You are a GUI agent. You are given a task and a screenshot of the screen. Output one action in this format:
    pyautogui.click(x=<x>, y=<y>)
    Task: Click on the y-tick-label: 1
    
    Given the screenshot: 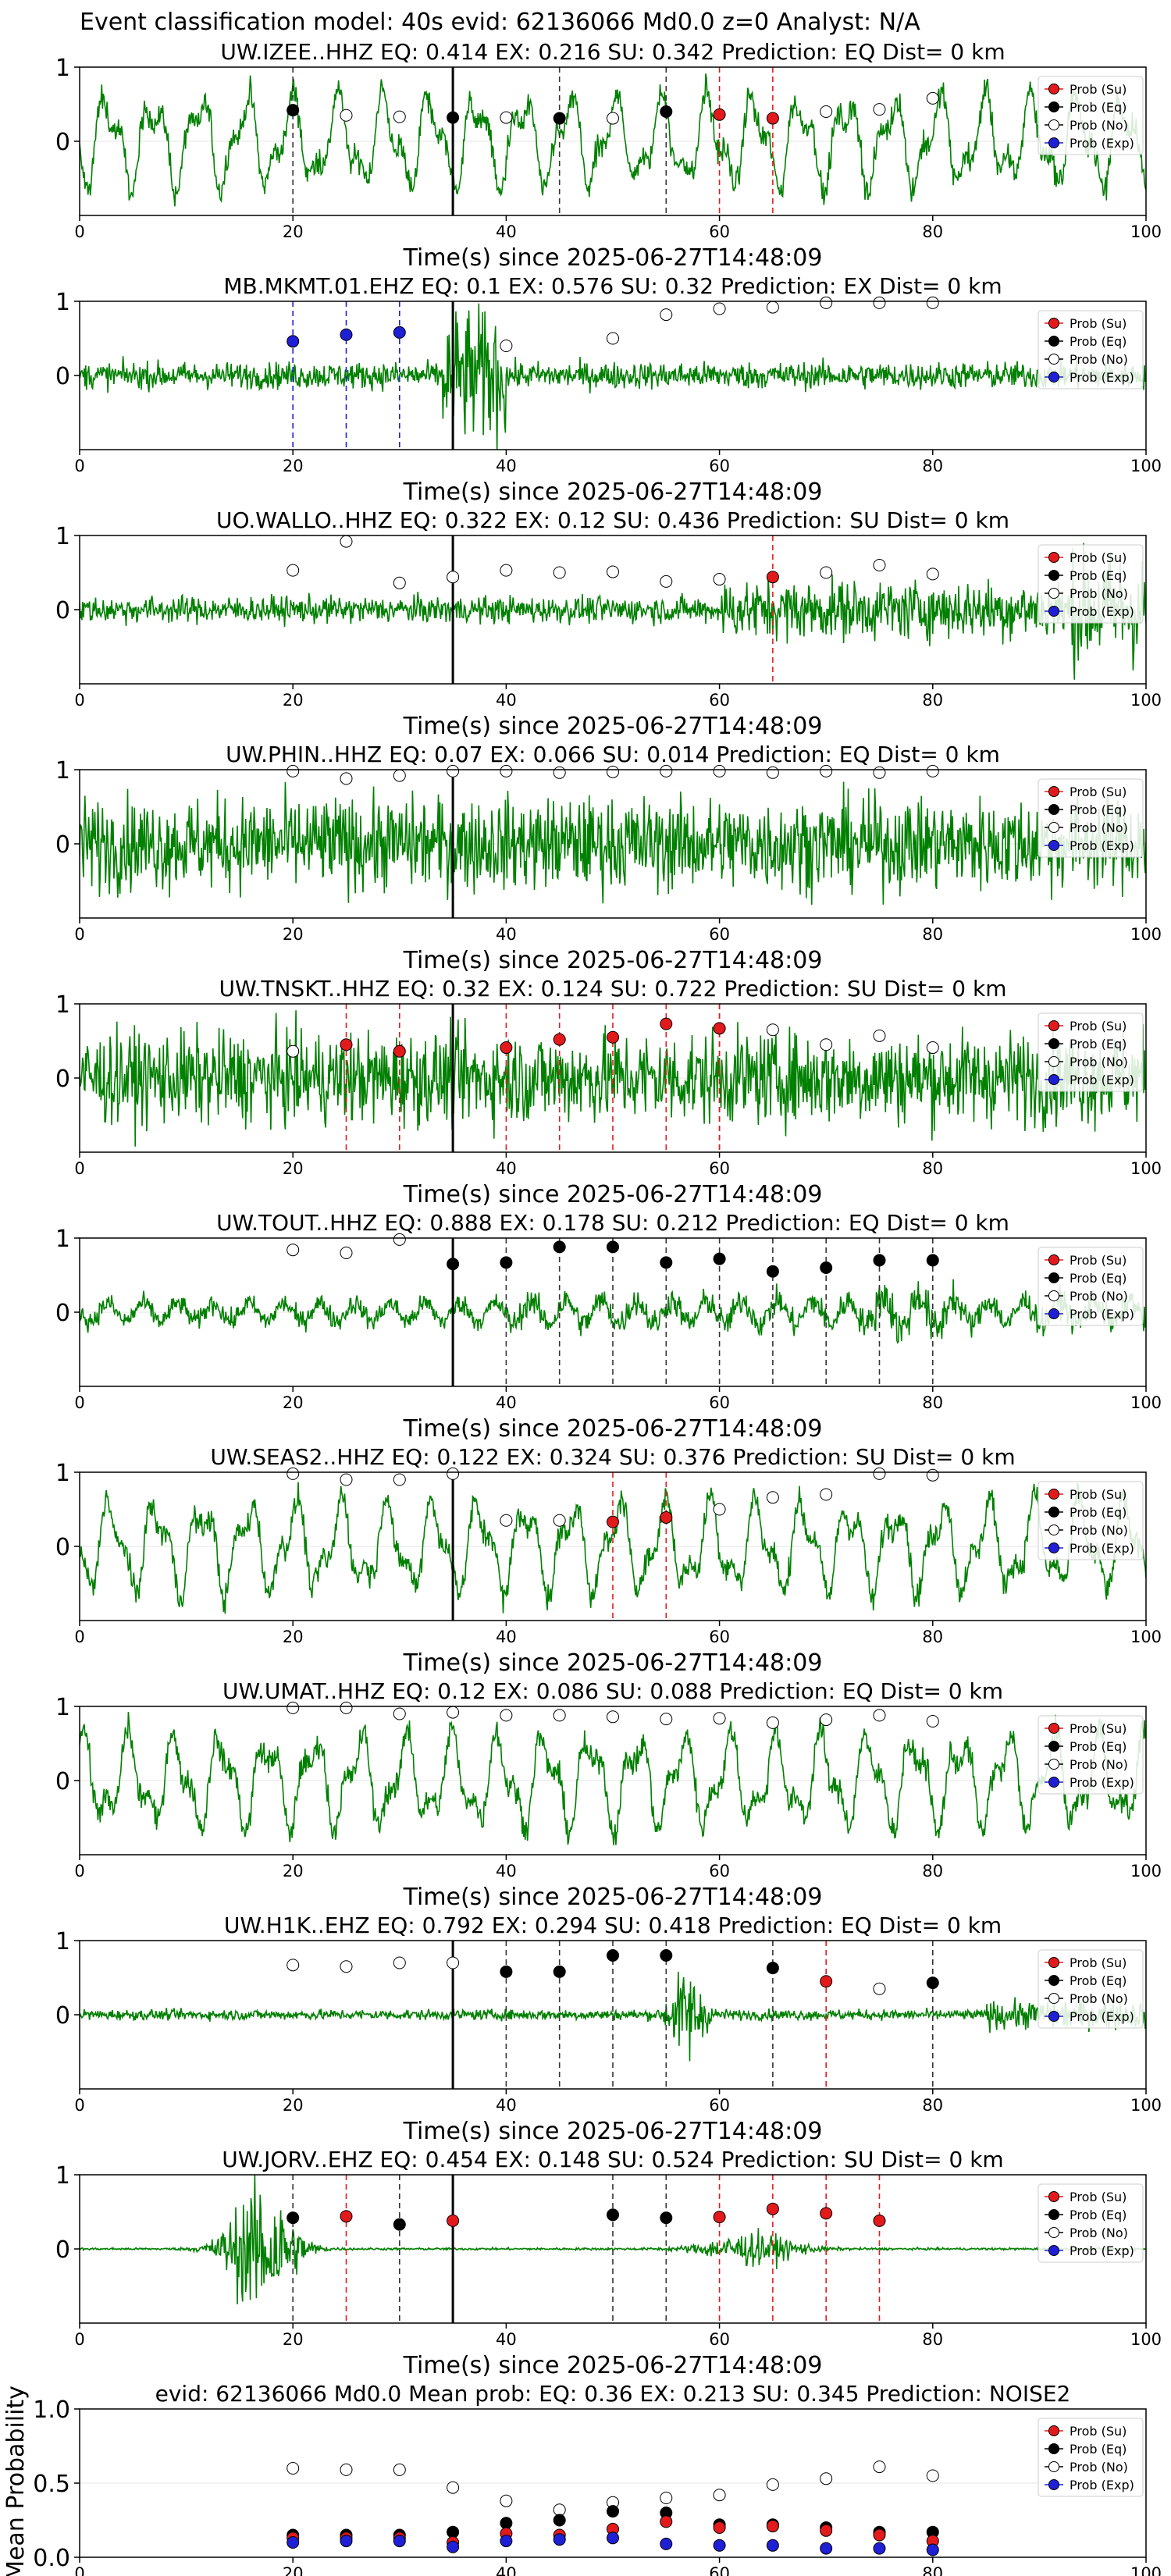 What is the action you would take?
    pyautogui.click(x=62, y=1707)
    